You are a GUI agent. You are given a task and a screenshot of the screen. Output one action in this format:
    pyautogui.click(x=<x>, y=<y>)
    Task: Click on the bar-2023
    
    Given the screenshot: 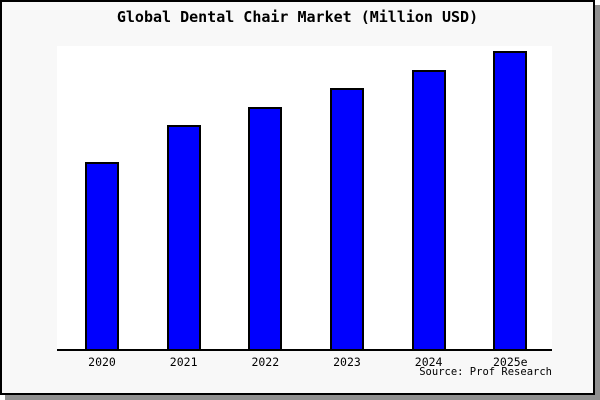 What is the action you would take?
    pyautogui.click(x=346, y=218)
    